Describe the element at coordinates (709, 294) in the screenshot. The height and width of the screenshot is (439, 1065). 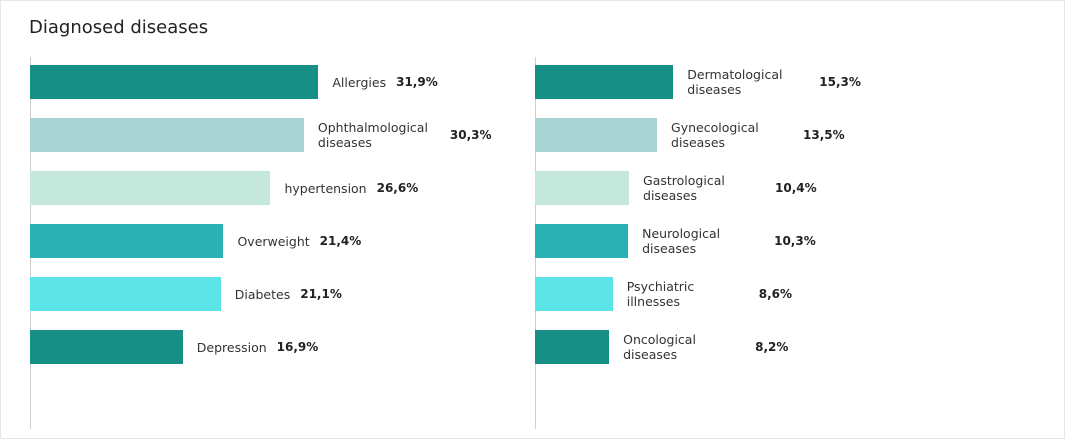
I see `bar-label: Psychiatric illnesses 8,6%` at that location.